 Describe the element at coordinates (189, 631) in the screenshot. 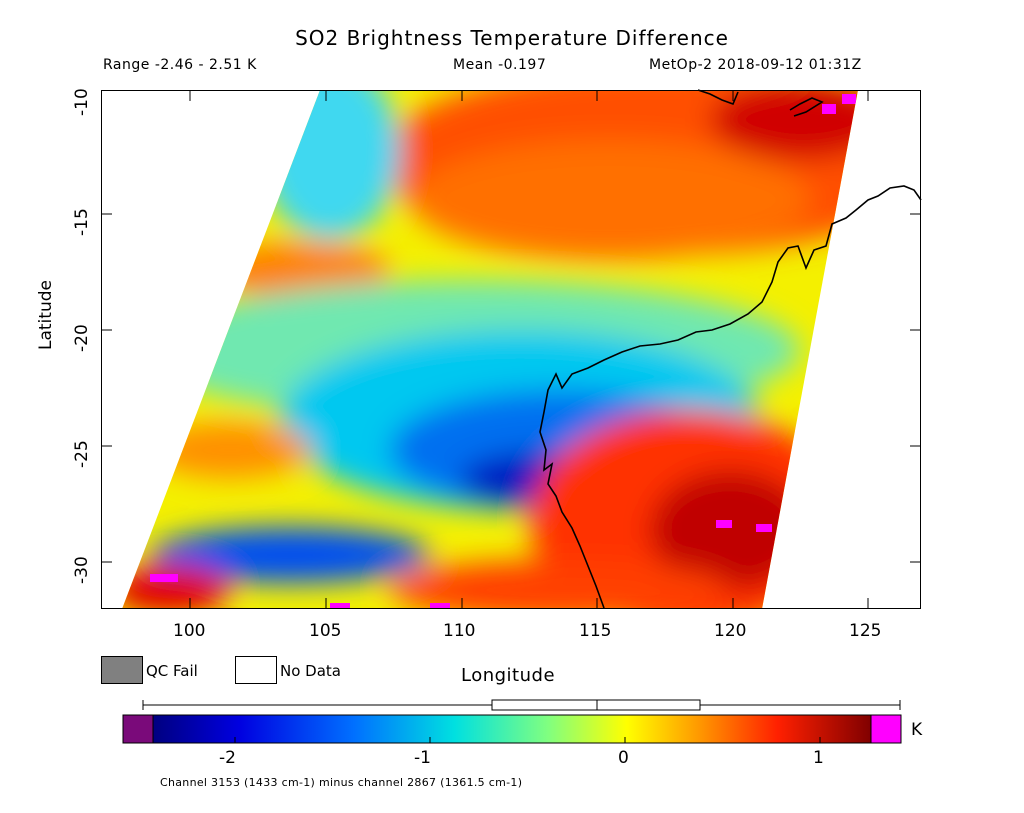

I see `x-tick-label: 100` at that location.